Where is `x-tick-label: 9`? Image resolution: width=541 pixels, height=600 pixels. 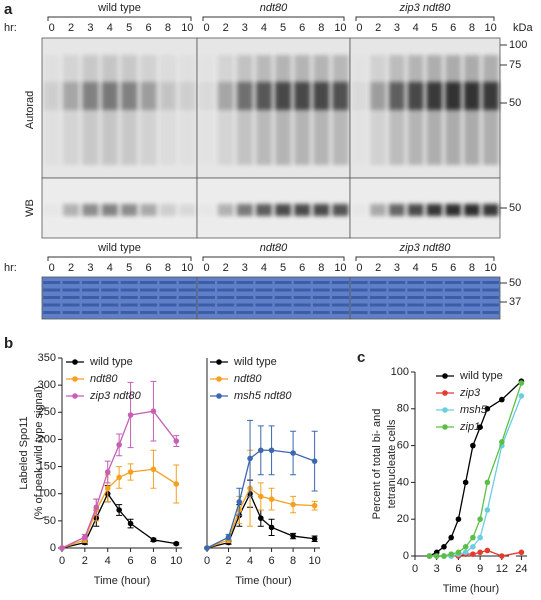 x-tick-label: 9 is located at coordinates (480, 569).